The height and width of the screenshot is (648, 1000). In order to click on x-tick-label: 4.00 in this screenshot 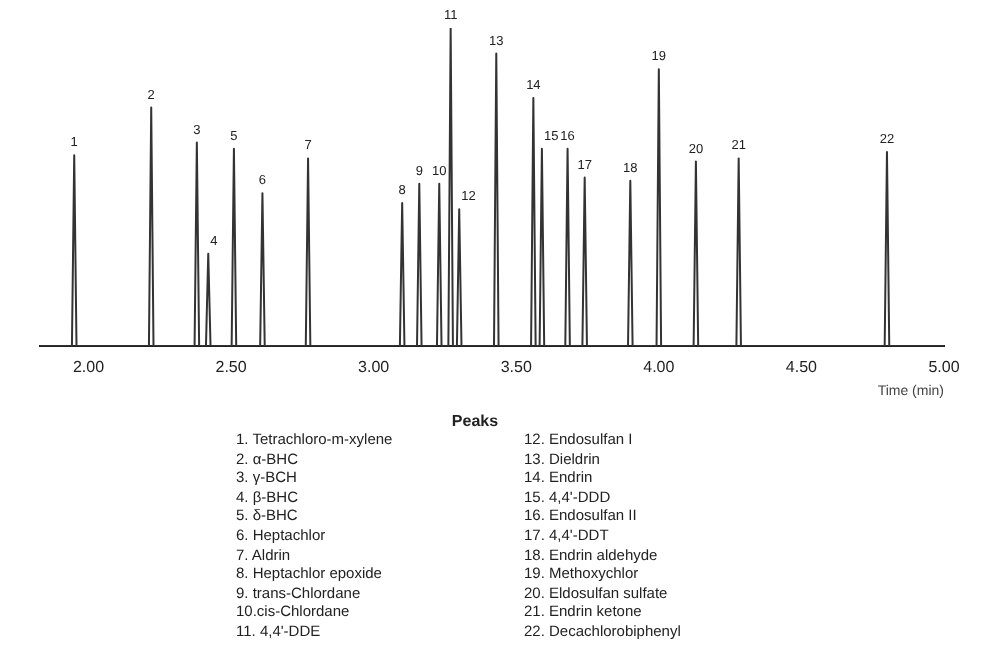, I will do `click(659, 367)`.